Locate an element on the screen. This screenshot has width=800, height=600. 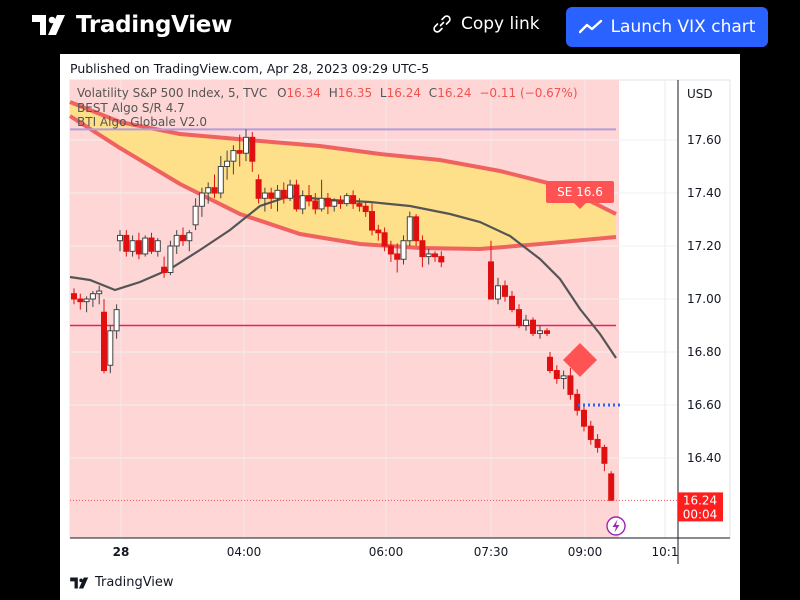
lightning-icon is located at coordinates (616, 526).